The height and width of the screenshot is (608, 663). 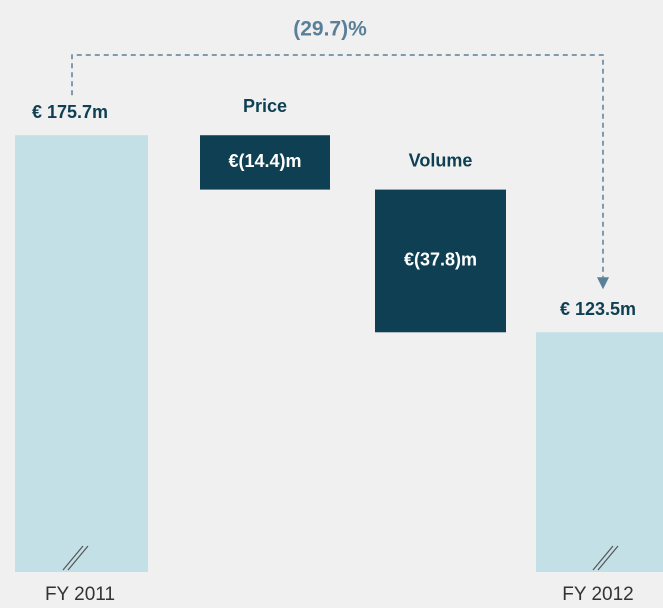 I want to click on value-label: € 175.7m, so click(x=70, y=112).